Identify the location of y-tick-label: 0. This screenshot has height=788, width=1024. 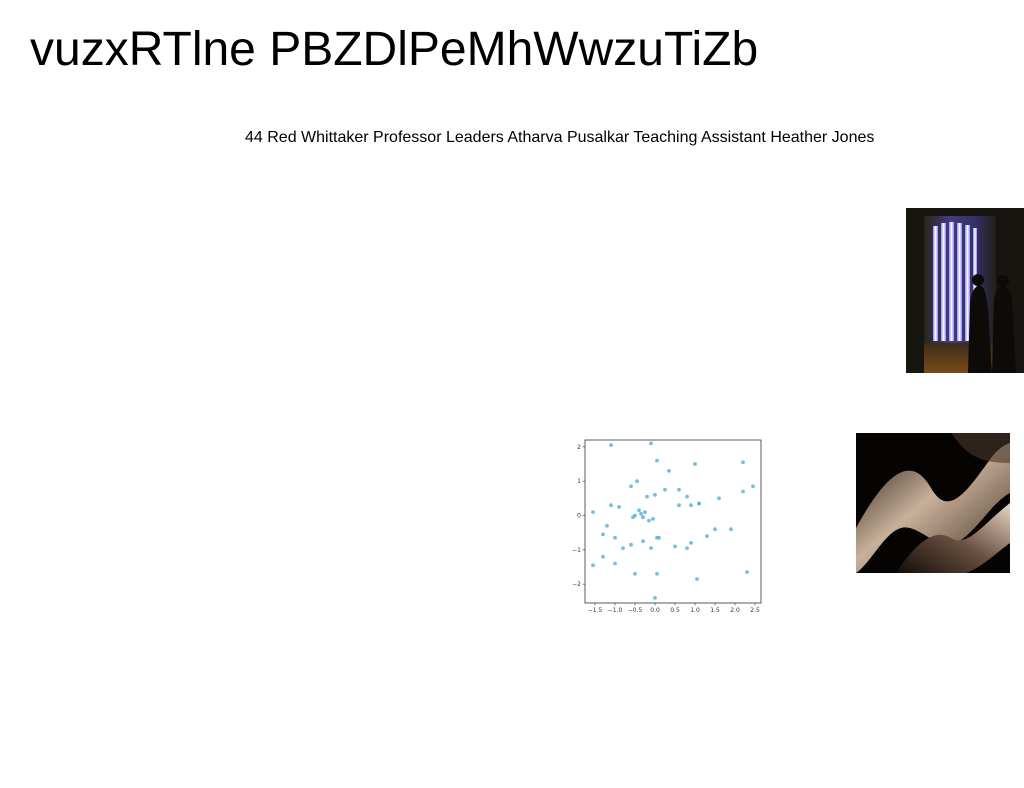
(579, 515).